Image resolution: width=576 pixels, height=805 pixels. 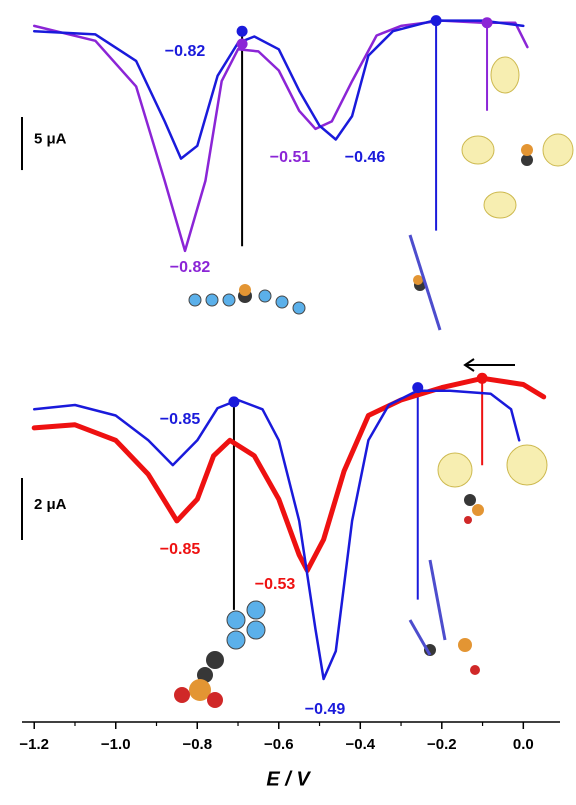 I want to click on peak-label: −0.53, so click(x=275, y=584).